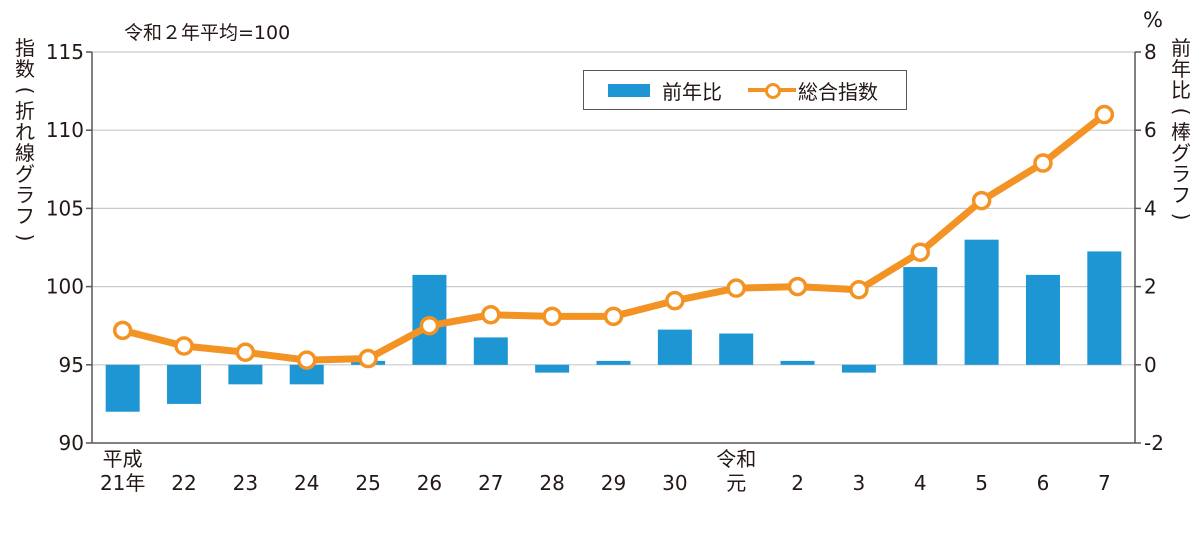  What do you see at coordinates (71, 365) in the screenshot?
I see `svg-text: 95` at bounding box center [71, 365].